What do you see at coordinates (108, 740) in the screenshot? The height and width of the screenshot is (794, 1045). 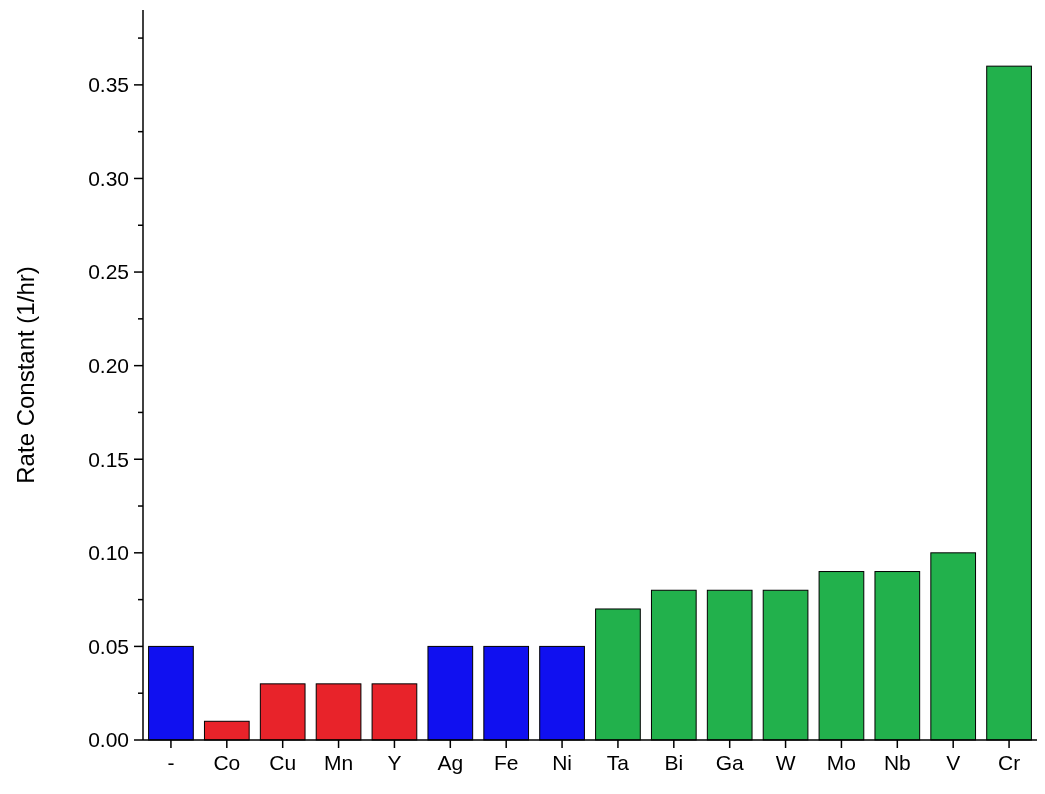 I see `y-tick-label: 0.00` at bounding box center [108, 740].